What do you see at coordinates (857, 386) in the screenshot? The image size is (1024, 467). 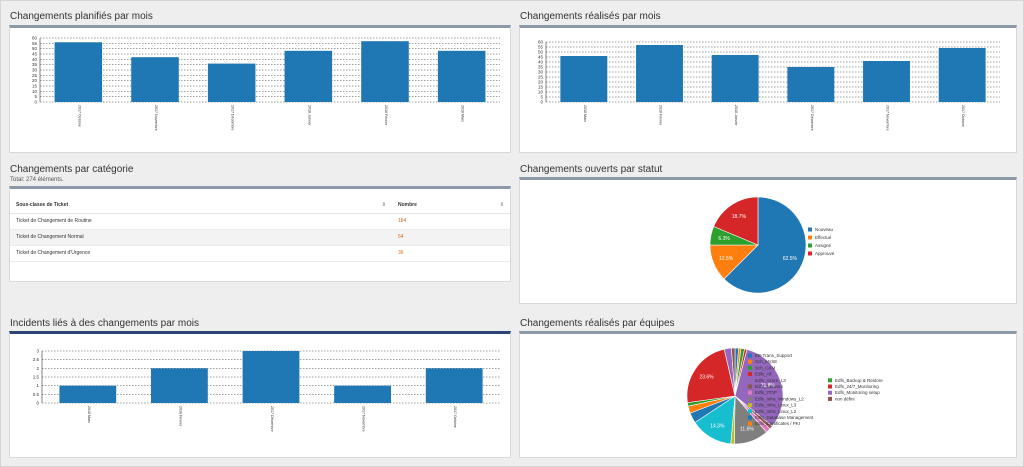 I see `legend-entry: Edfs_24/7_Monitoring` at bounding box center [857, 386].